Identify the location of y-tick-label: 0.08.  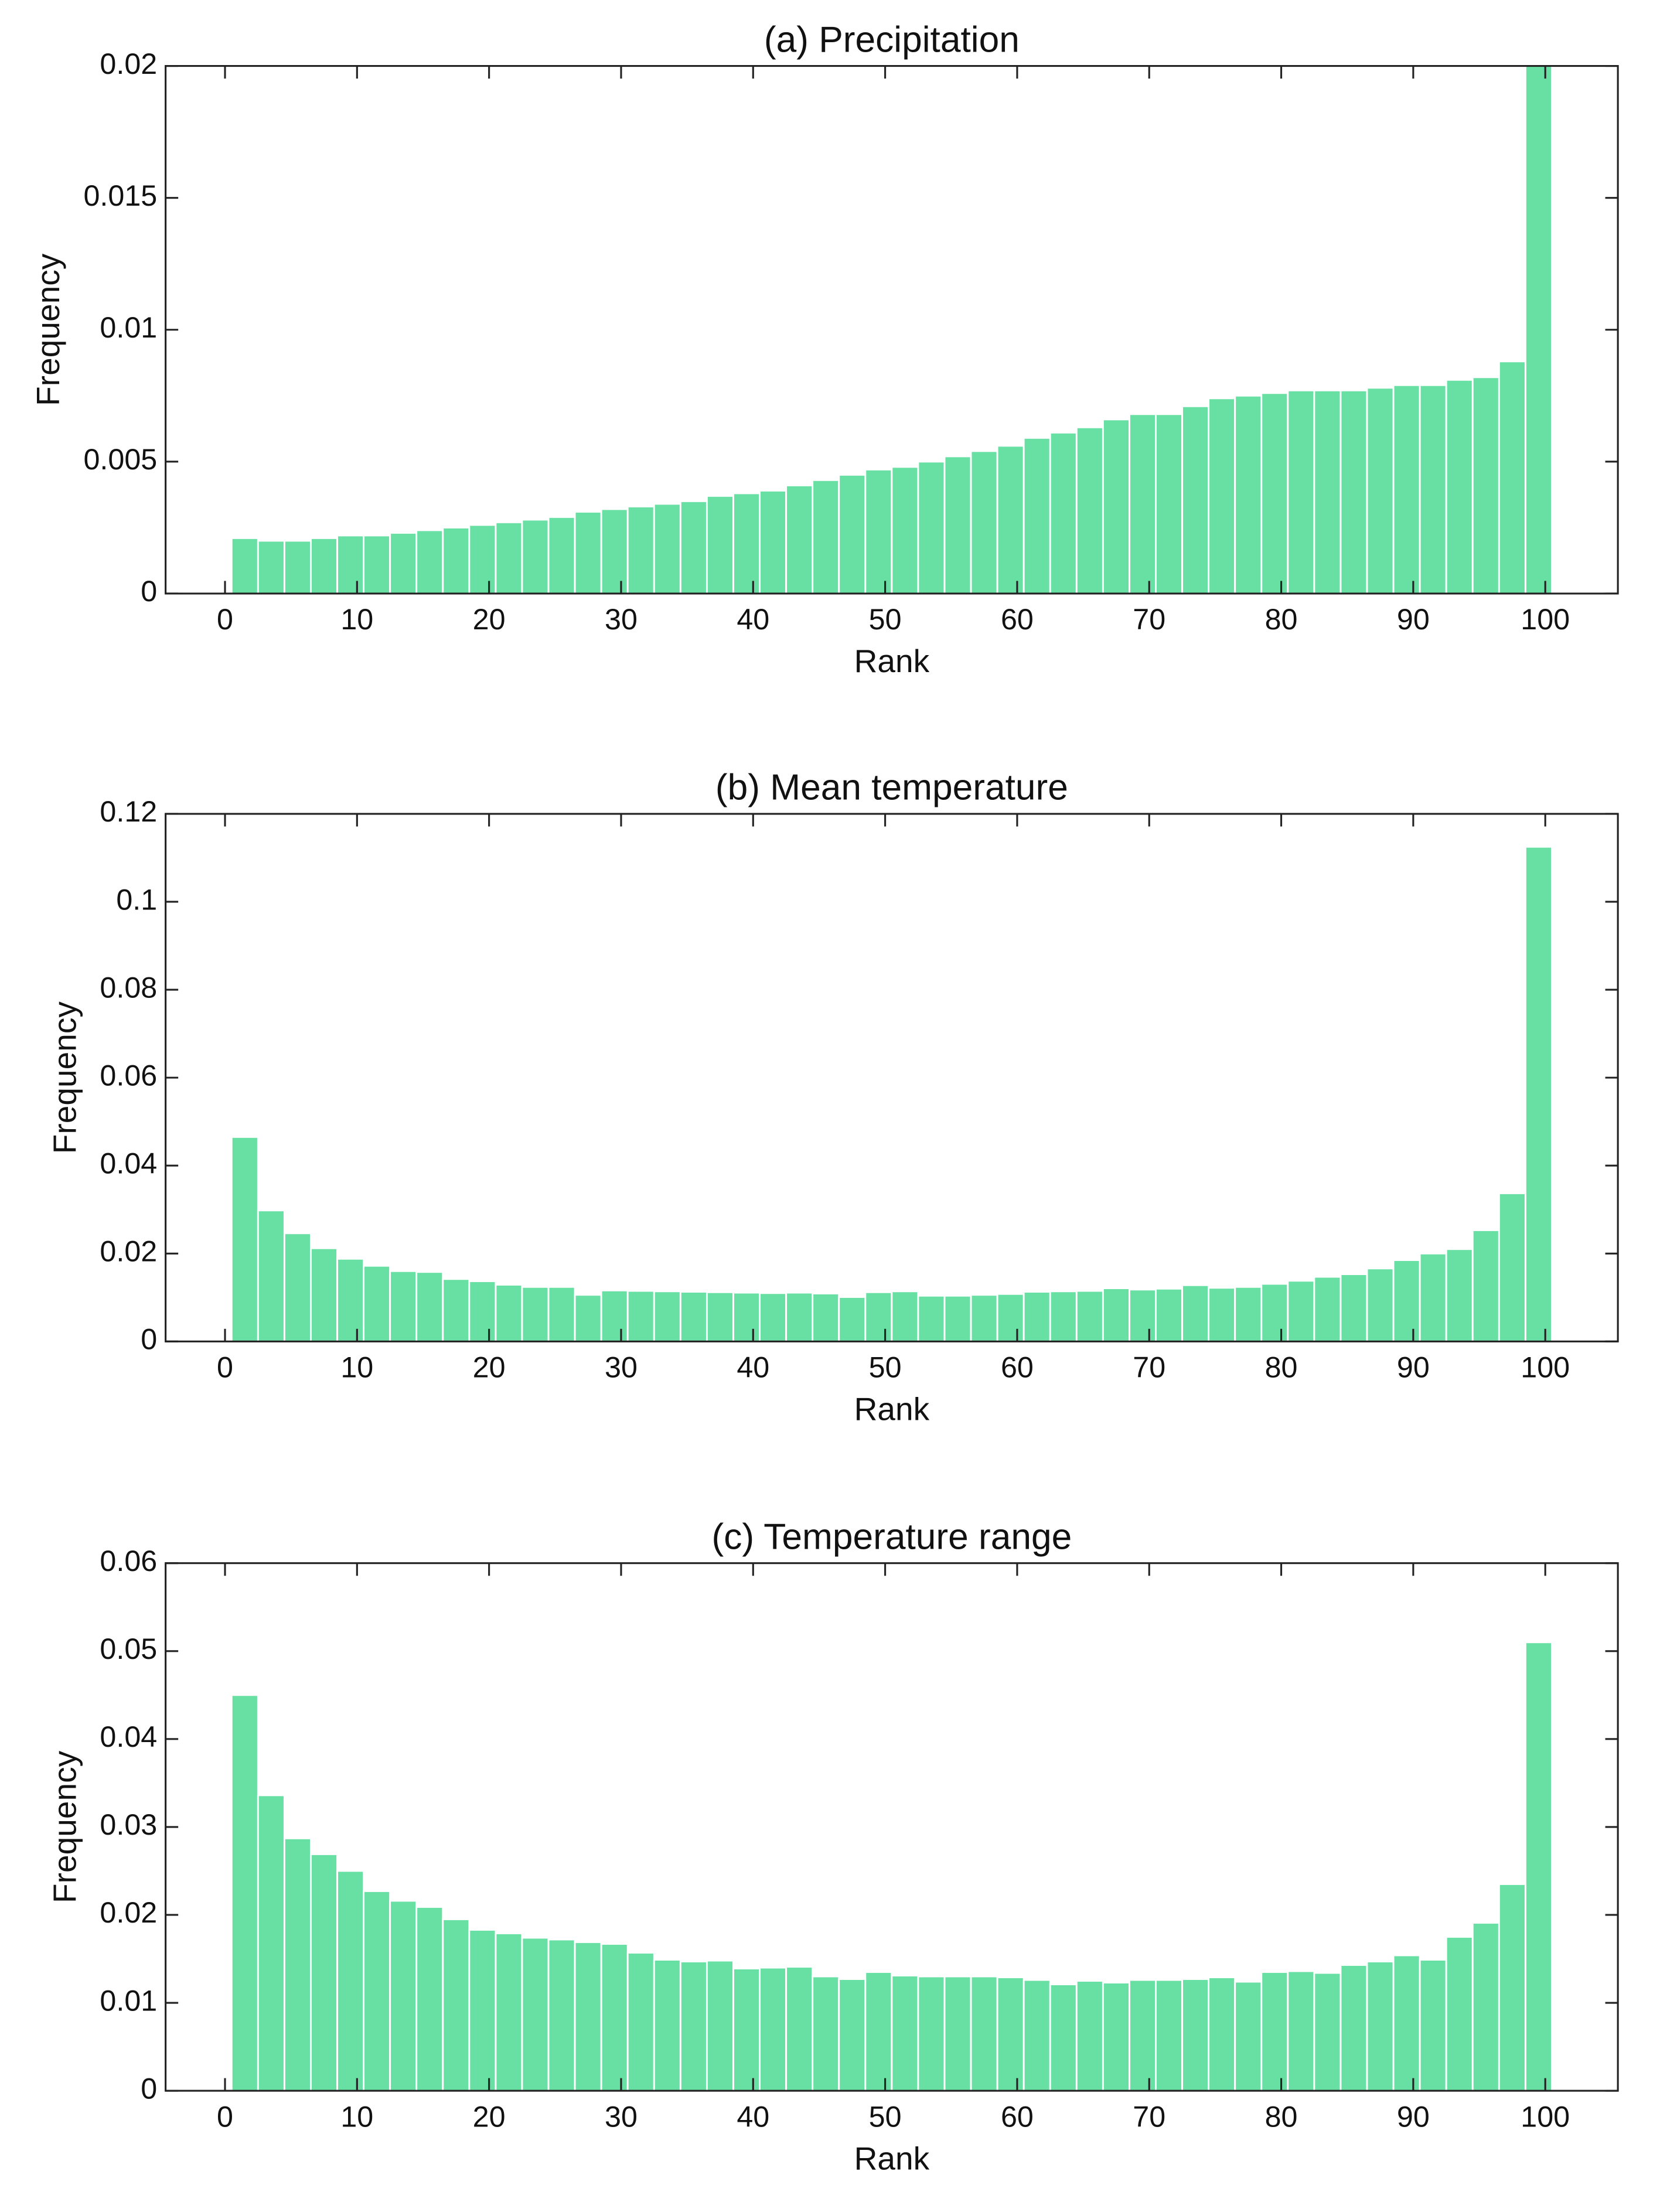
(128, 987).